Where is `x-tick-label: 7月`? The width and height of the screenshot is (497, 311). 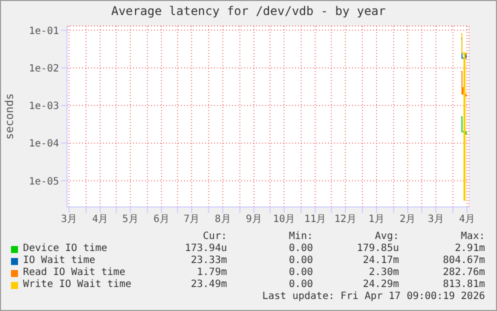
x-tick-label: 7月 is located at coordinates (192, 220).